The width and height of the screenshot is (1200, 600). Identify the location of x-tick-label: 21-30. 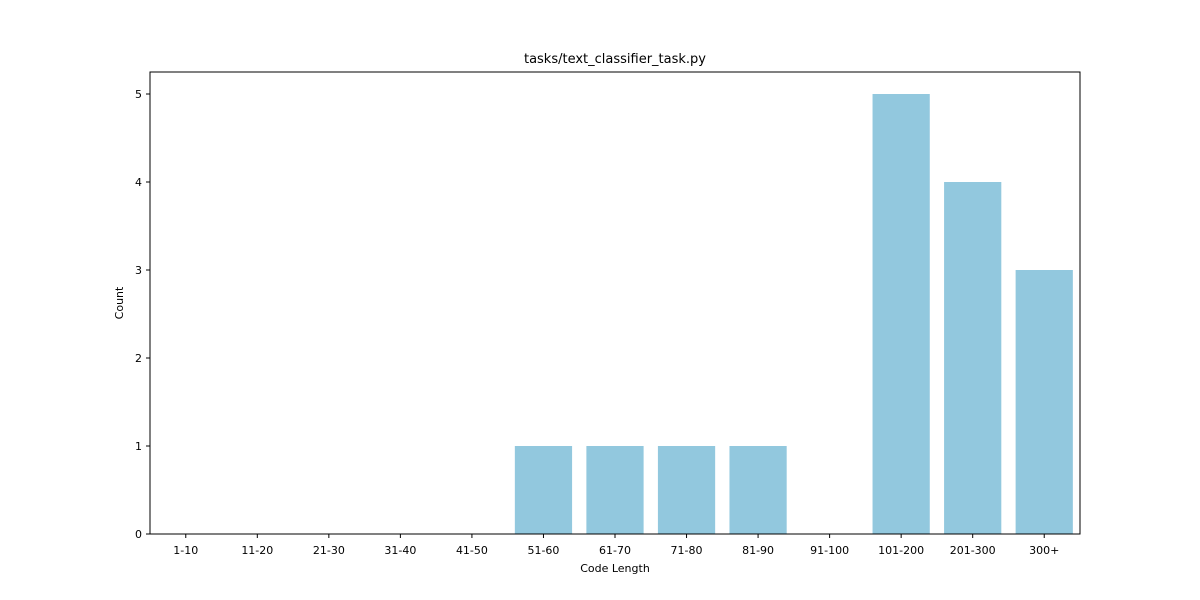
(329, 550).